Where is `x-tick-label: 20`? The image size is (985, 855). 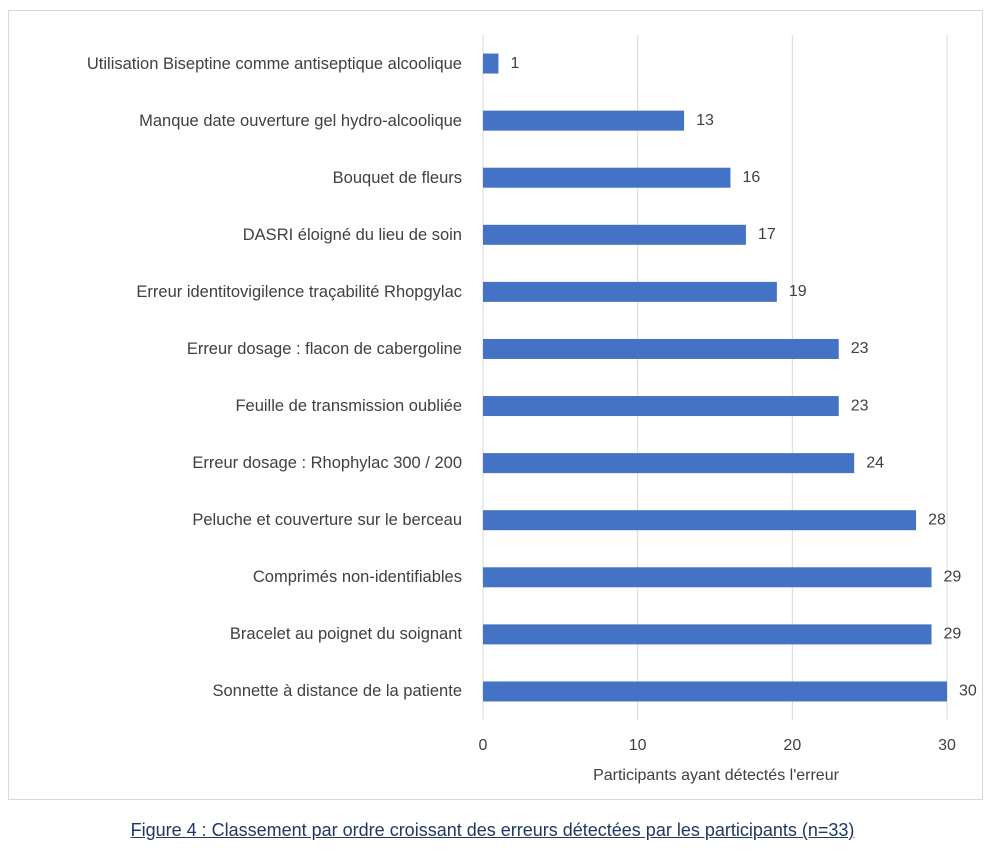
x-tick-label: 20 is located at coordinates (792, 745).